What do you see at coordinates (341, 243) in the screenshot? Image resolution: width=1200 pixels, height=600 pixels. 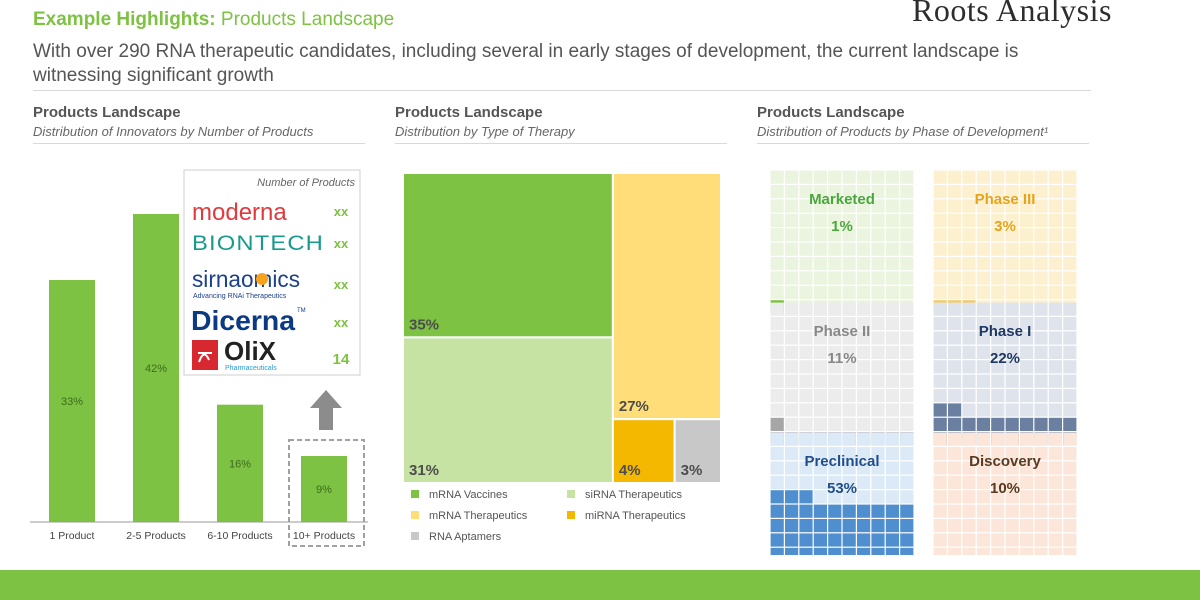 I see `biontech-count: xx` at bounding box center [341, 243].